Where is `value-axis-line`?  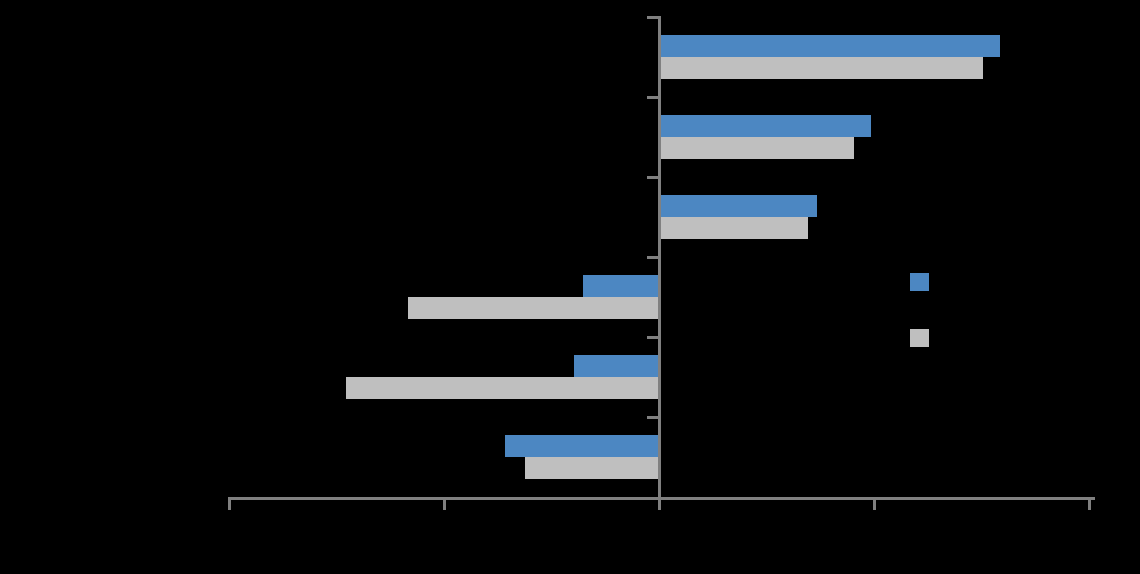
value-axis-line is located at coordinates (661, 498).